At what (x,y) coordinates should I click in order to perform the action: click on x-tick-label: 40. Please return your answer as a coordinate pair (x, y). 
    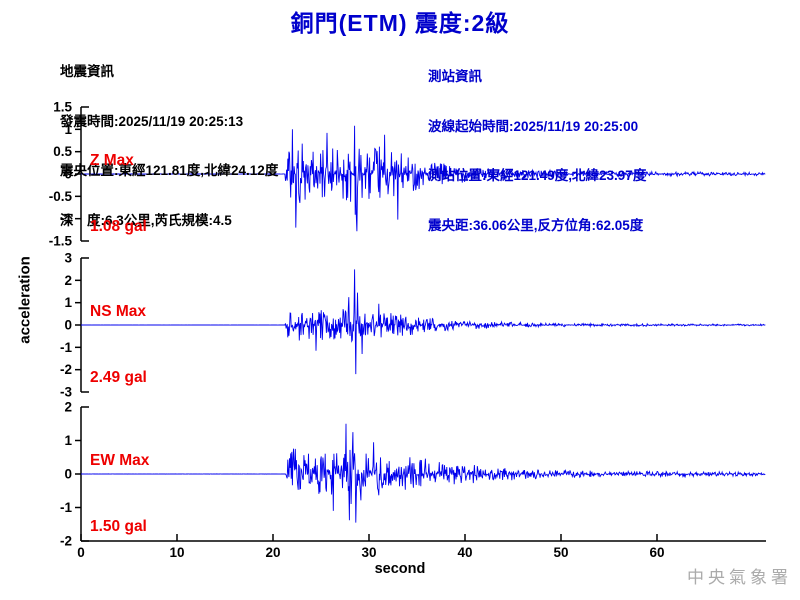
    Looking at the image, I should click on (464, 552).